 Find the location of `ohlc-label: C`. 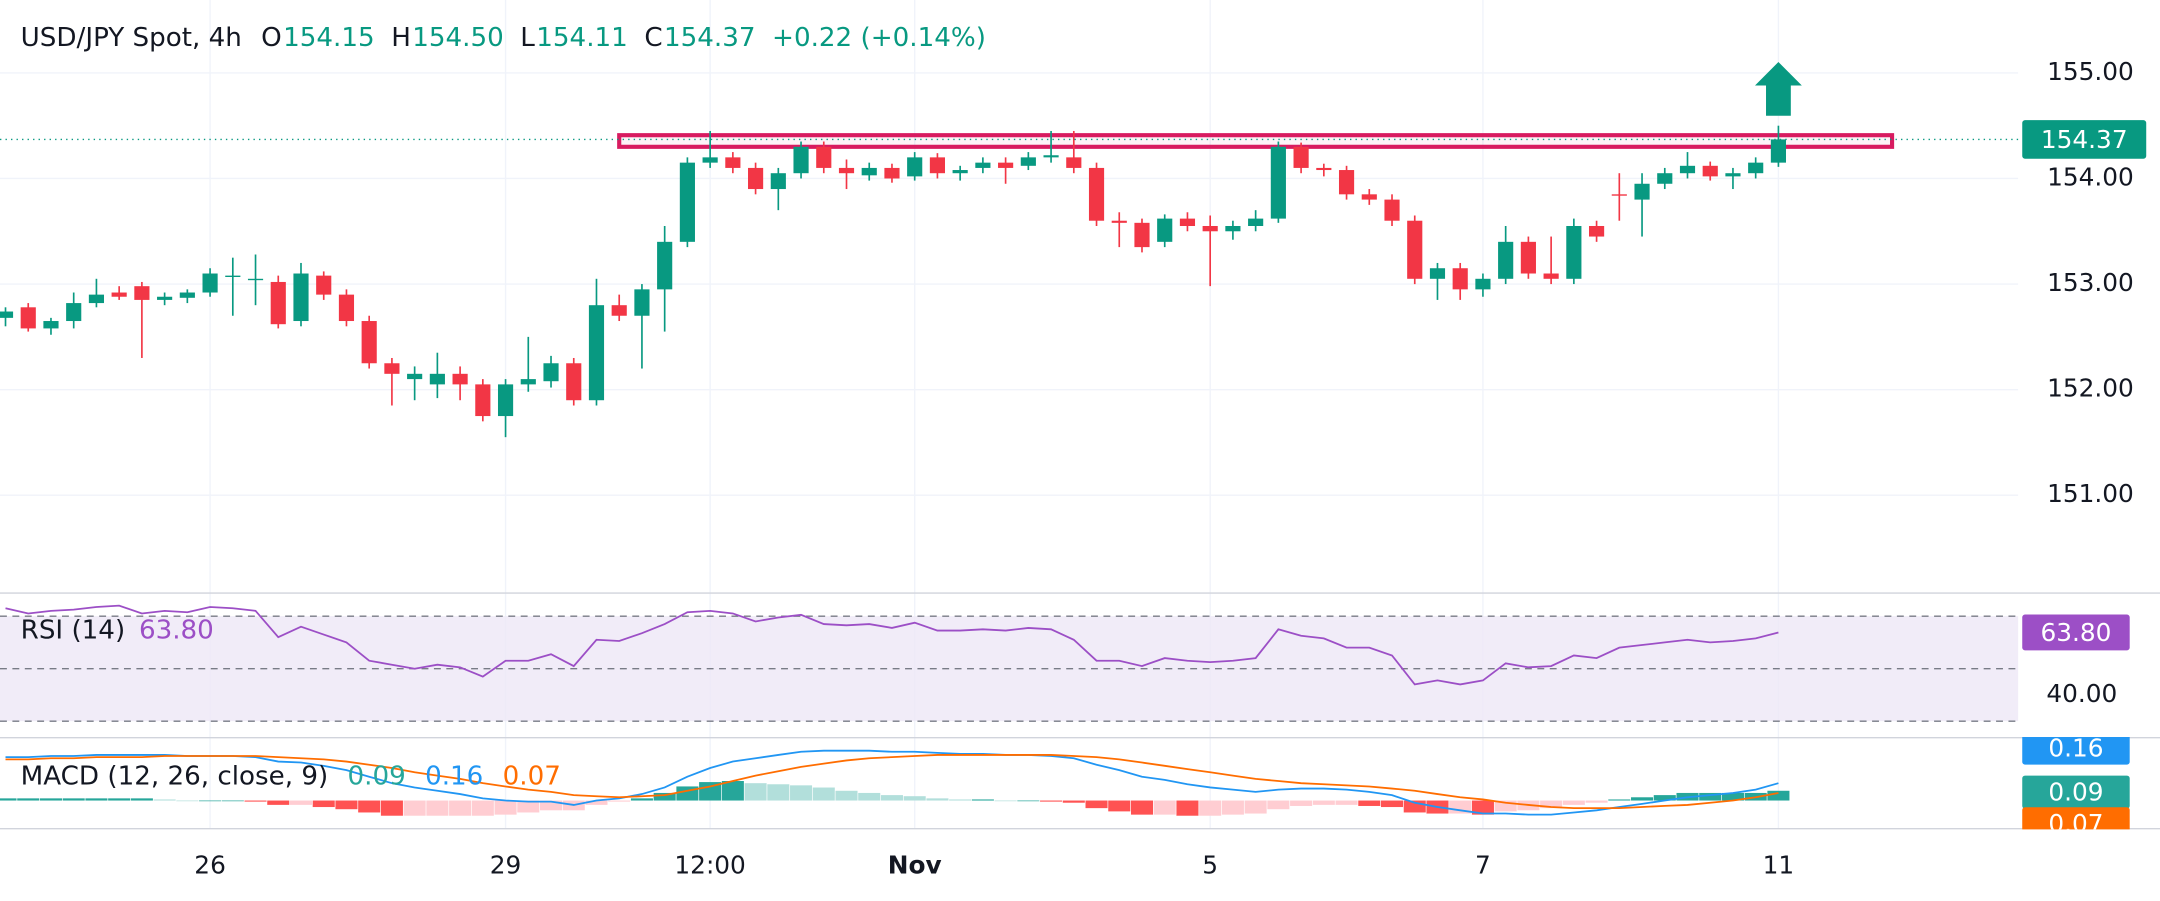

ohlc-label: C is located at coordinates (653, 38).